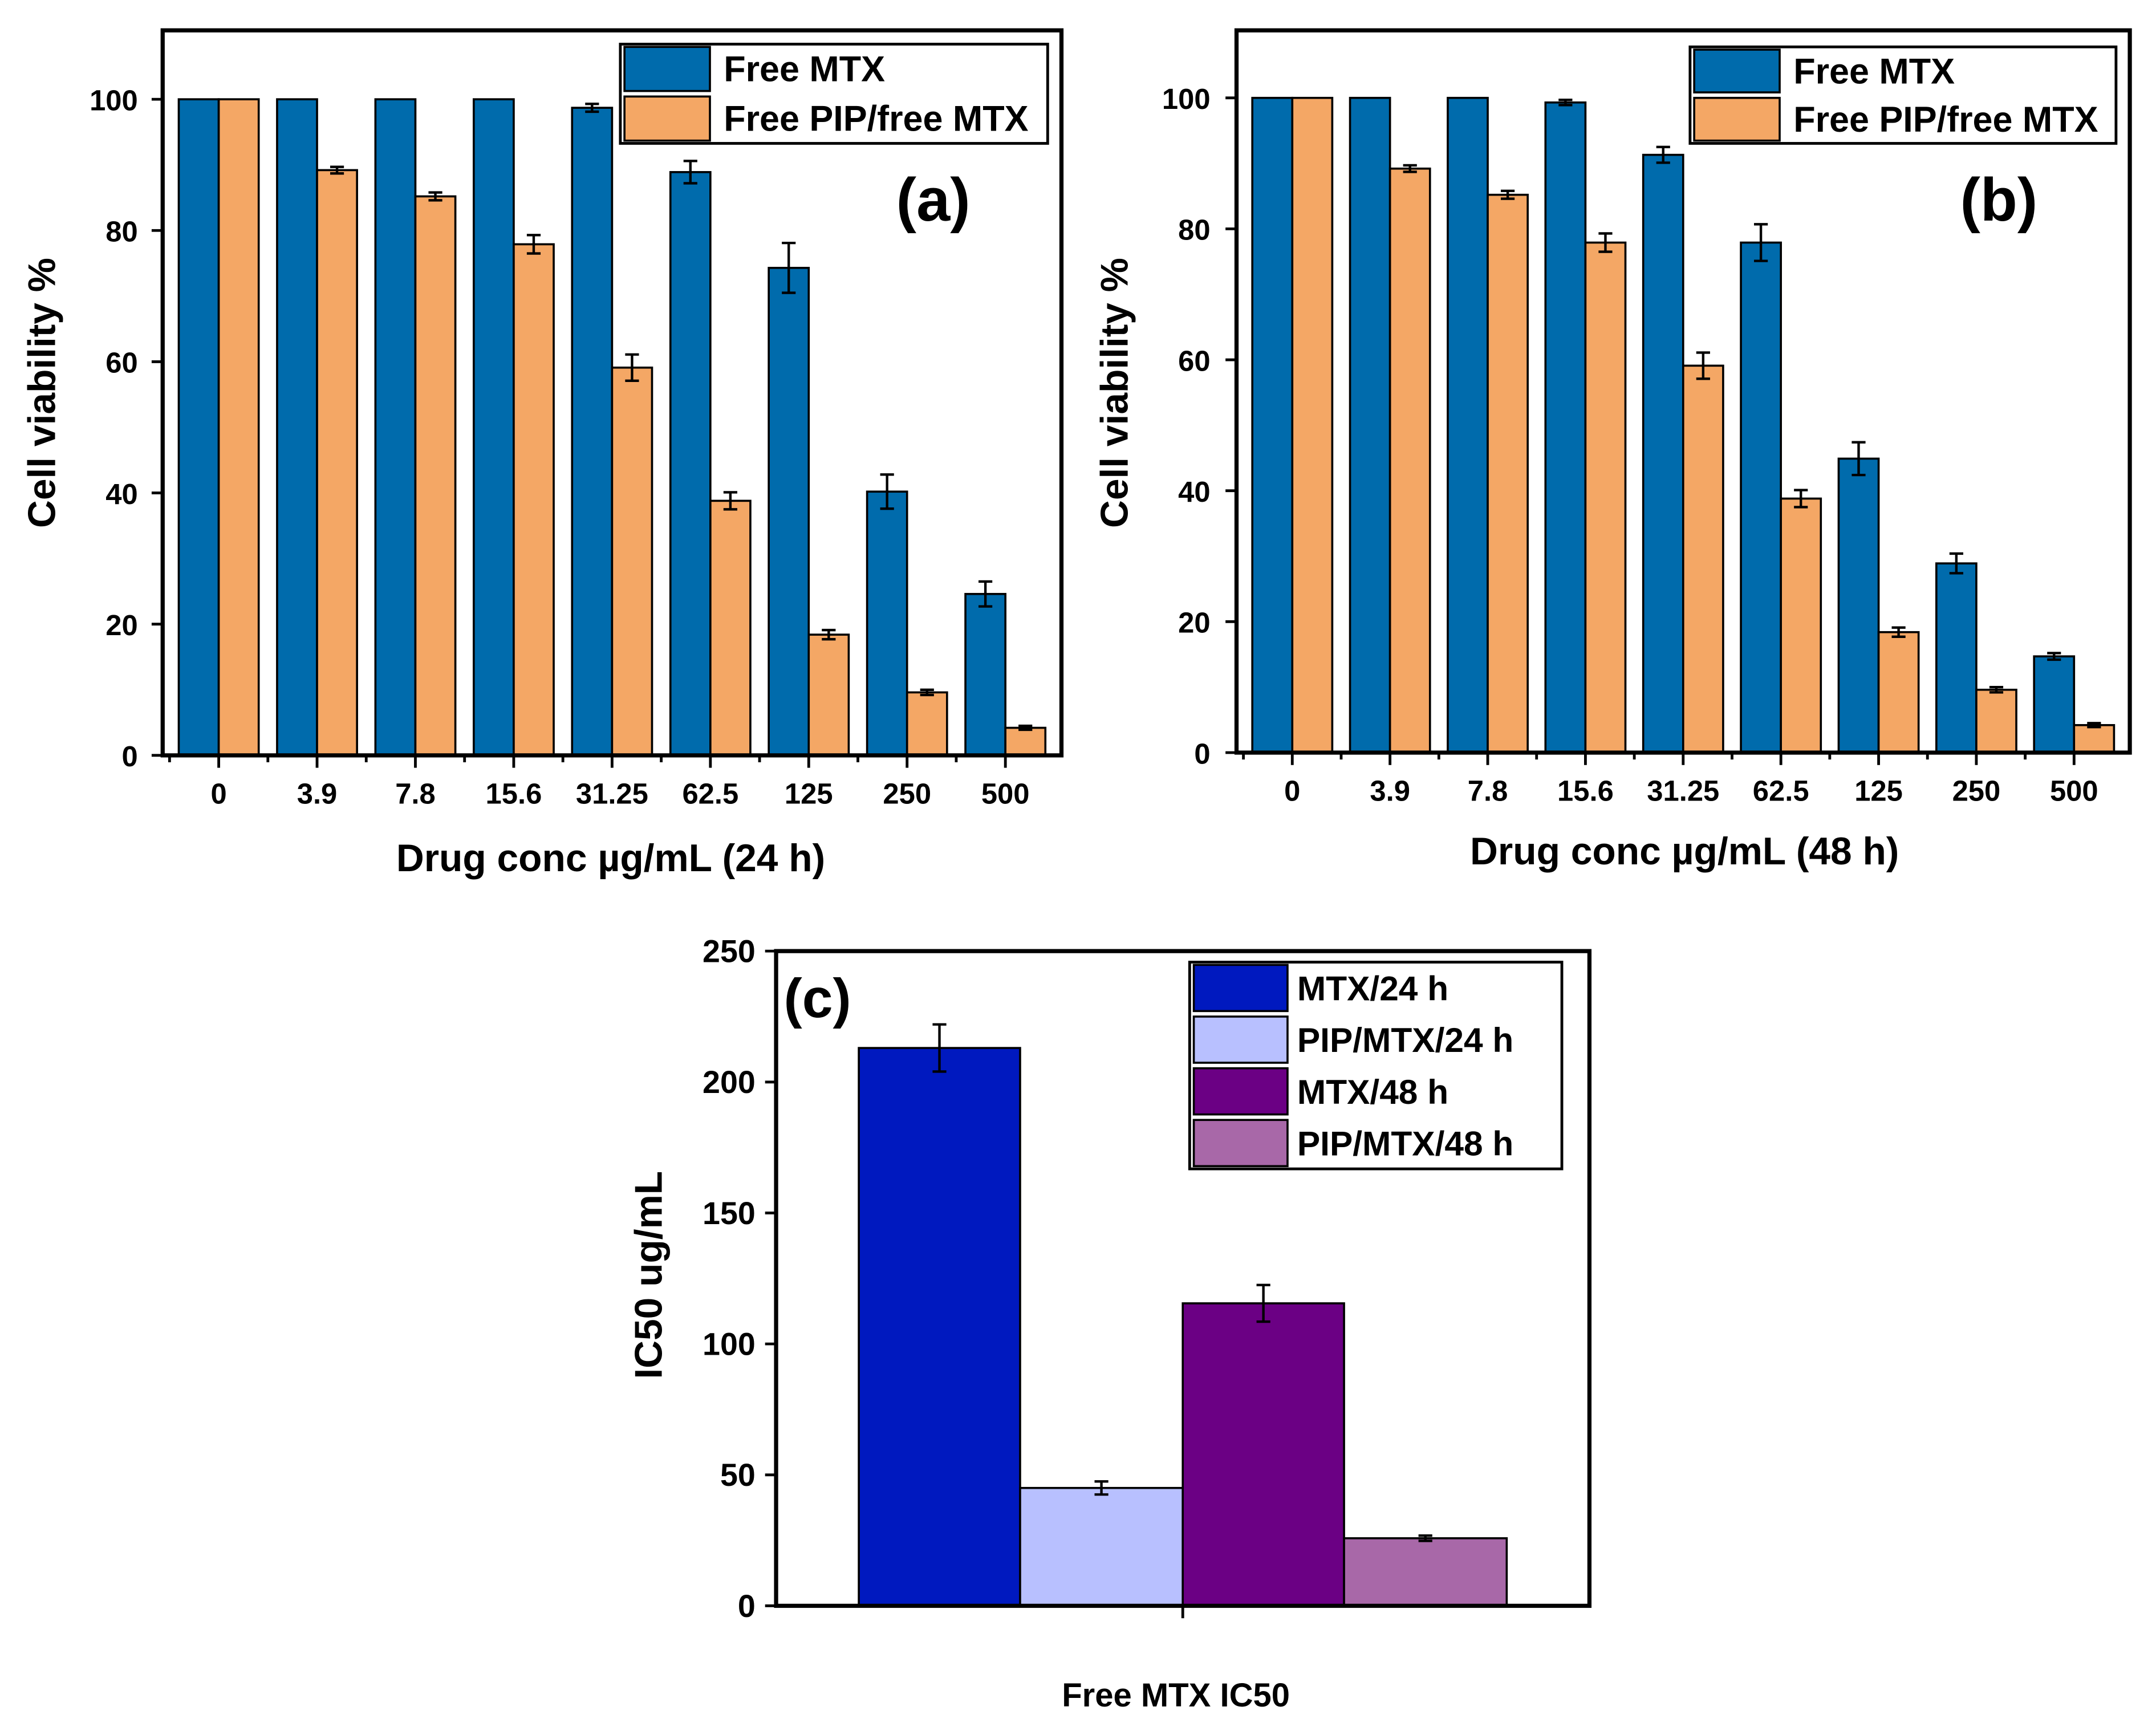 The height and width of the screenshot is (1723, 2156). Describe the element at coordinates (1976, 791) in the screenshot. I see `x-tick-label: 250` at that location.